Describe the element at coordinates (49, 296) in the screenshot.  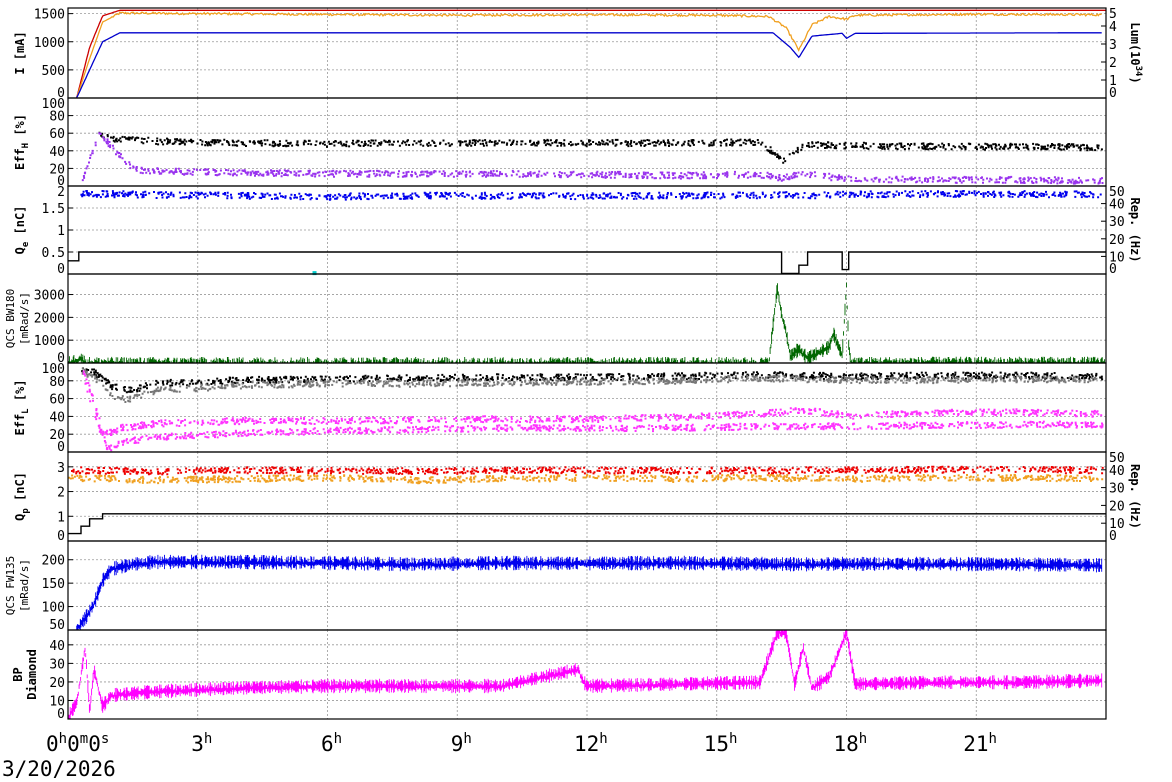
I see `y-tick-label: 3000` at that location.